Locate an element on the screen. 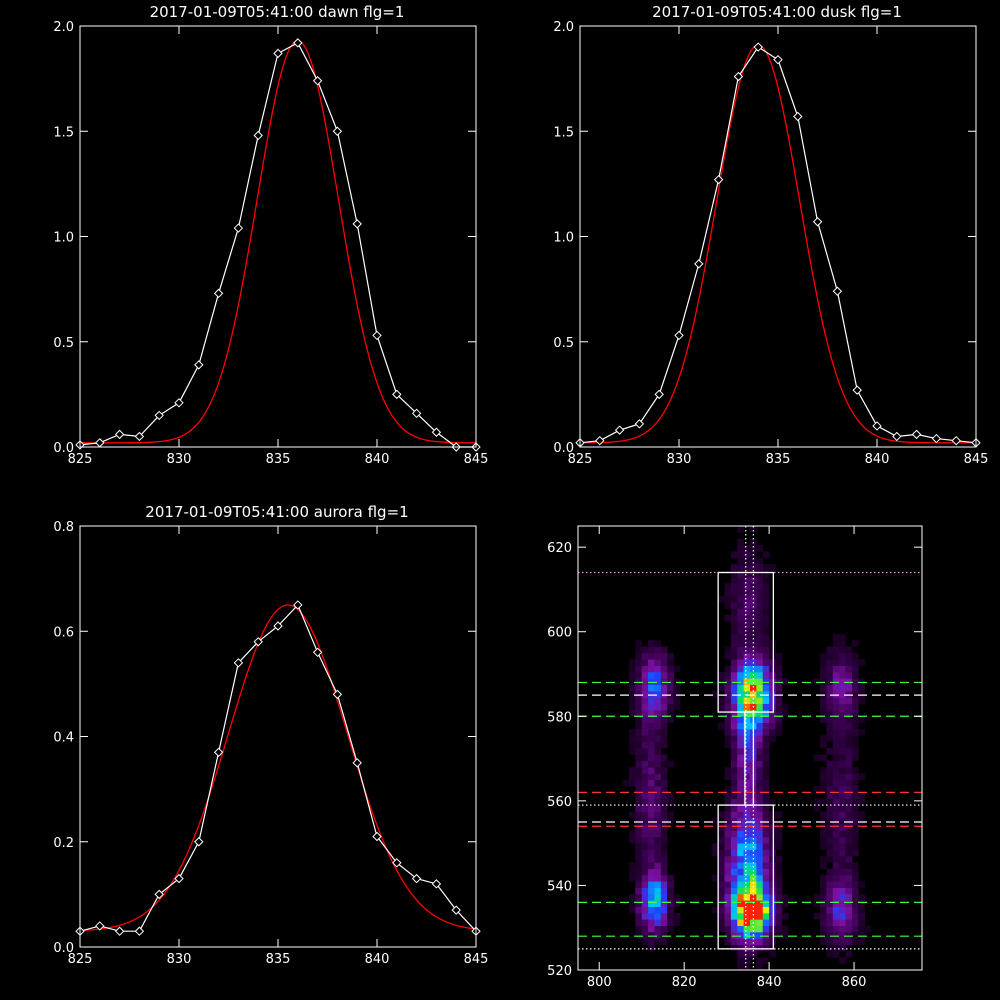 The width and height of the screenshot is (1000, 1000). x-tick-label: 840 is located at coordinates (769, 982).